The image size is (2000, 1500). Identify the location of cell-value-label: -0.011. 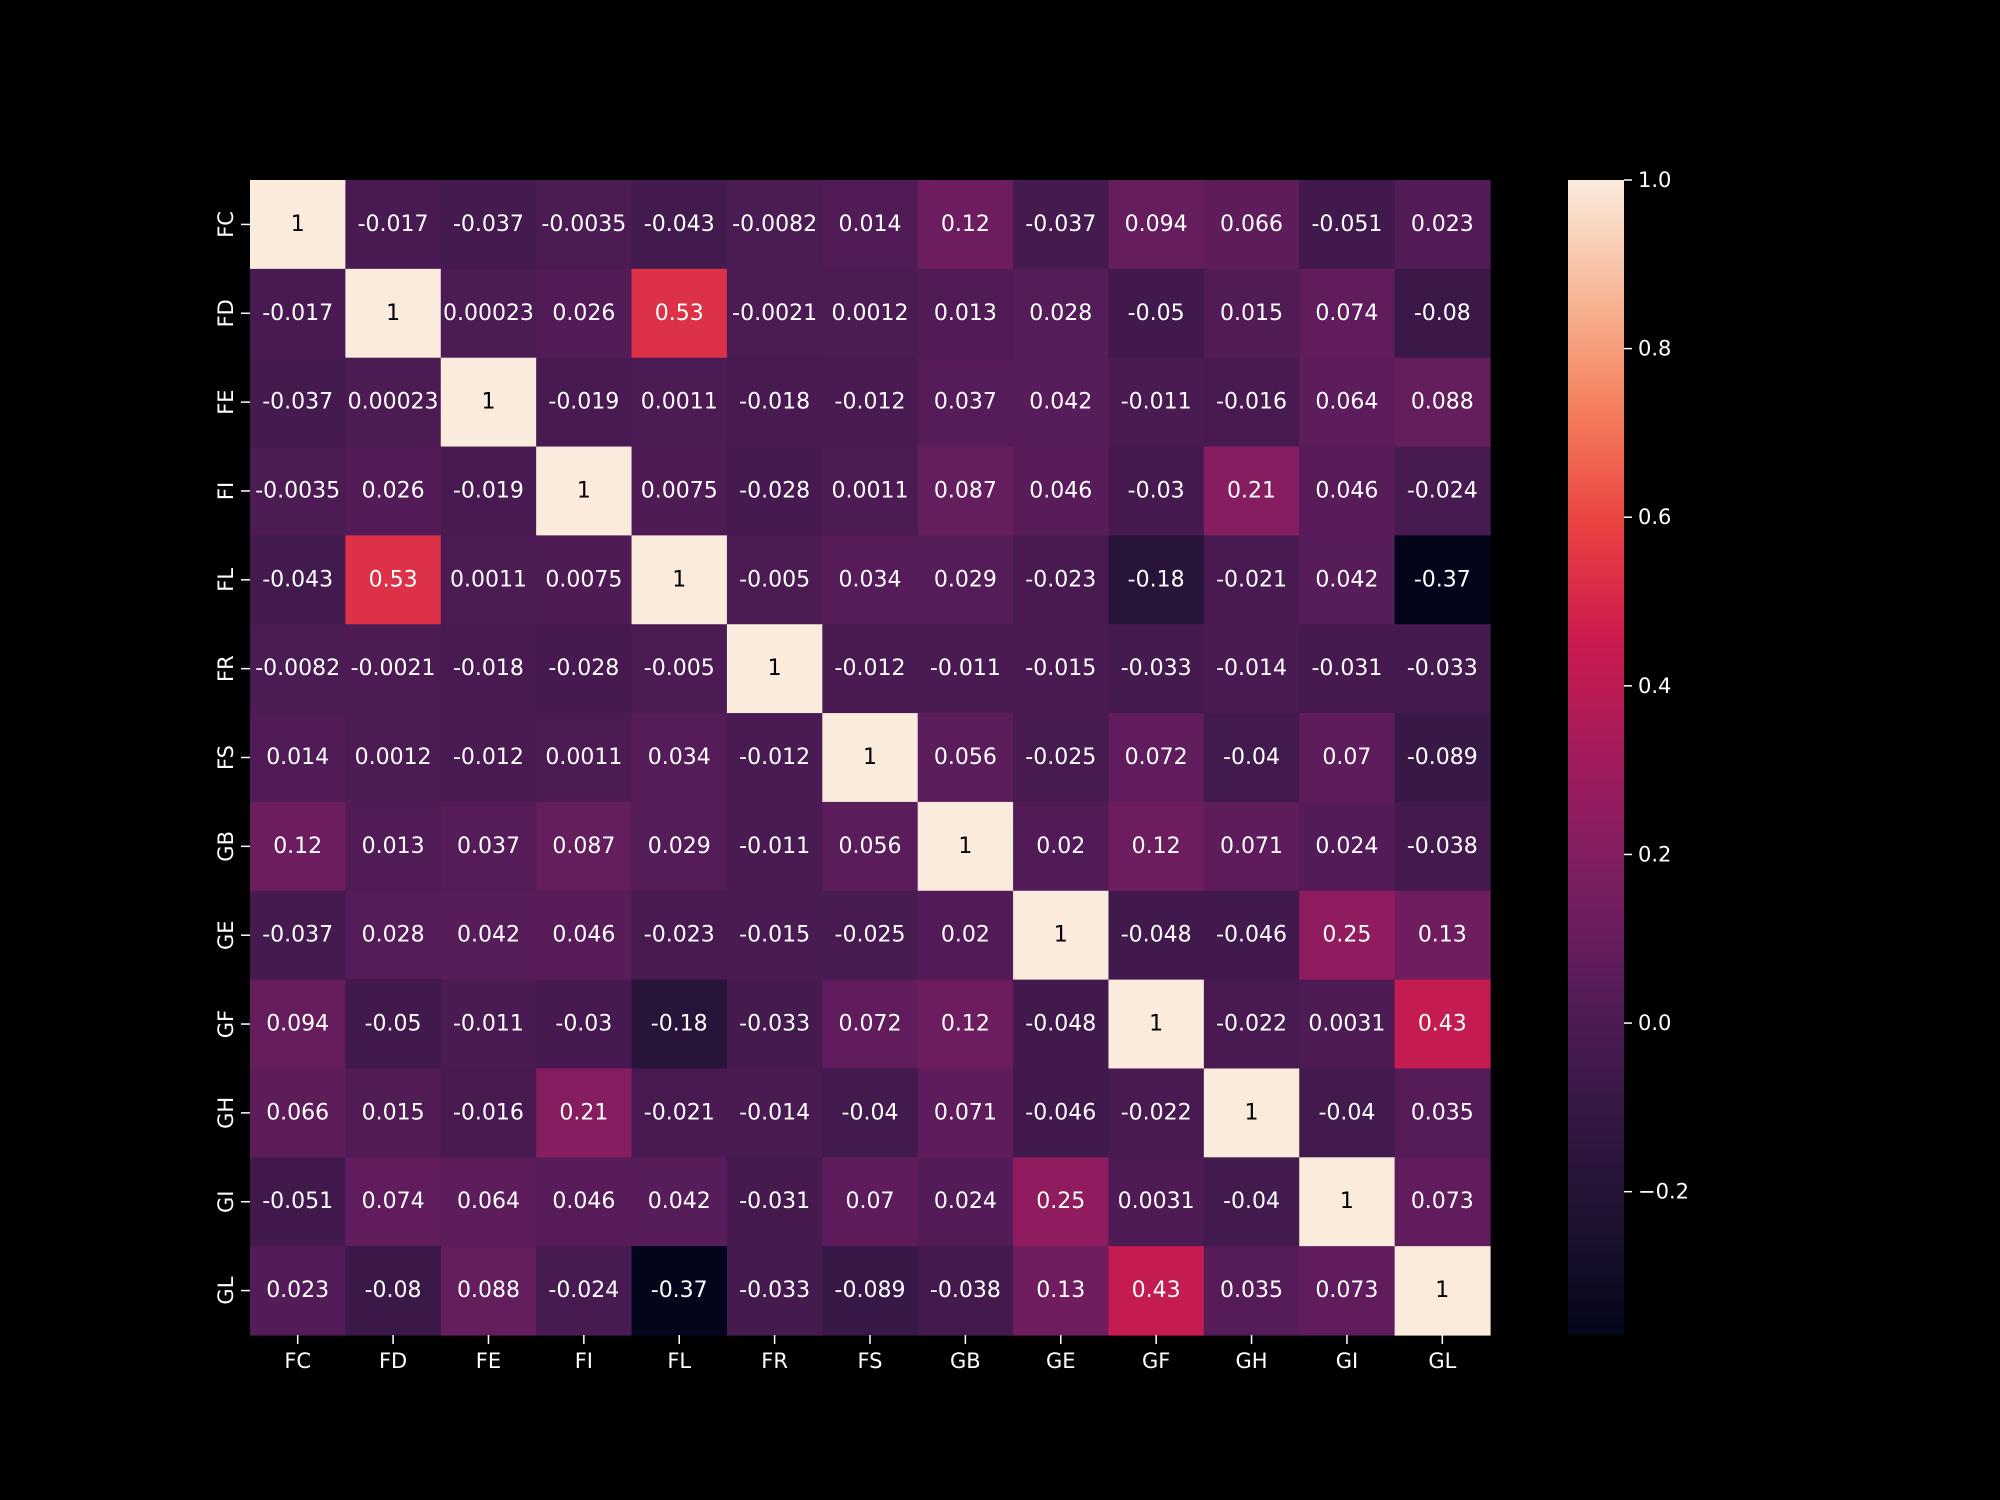
(488, 1024).